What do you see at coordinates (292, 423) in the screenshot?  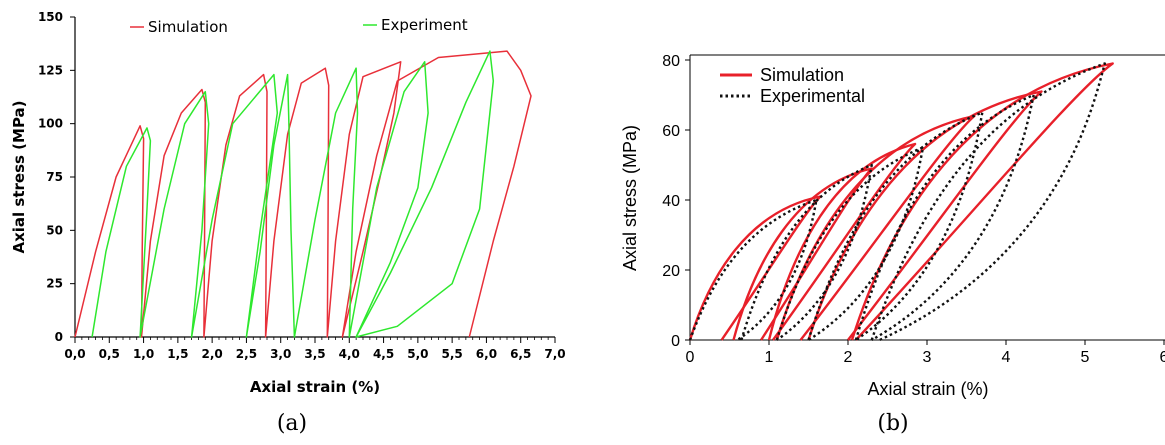 I see `caption-a: (a)` at bounding box center [292, 423].